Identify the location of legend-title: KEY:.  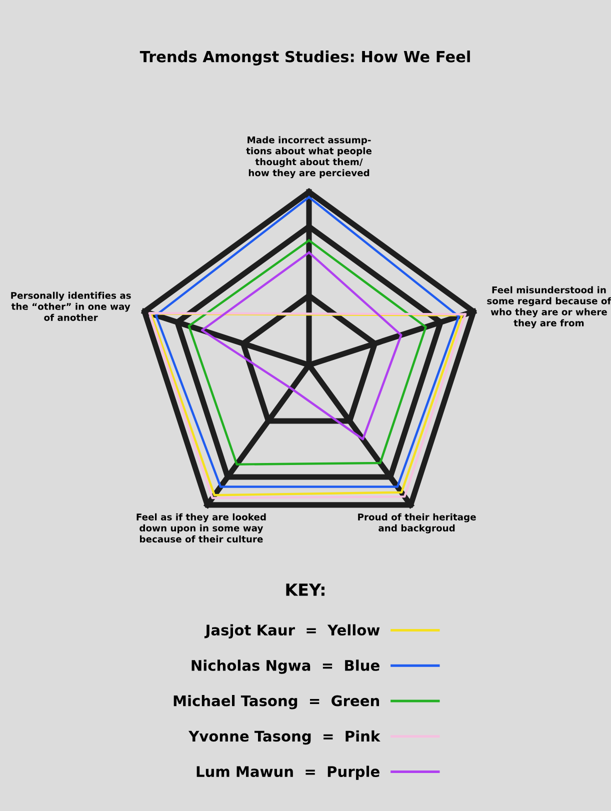
(305, 590).